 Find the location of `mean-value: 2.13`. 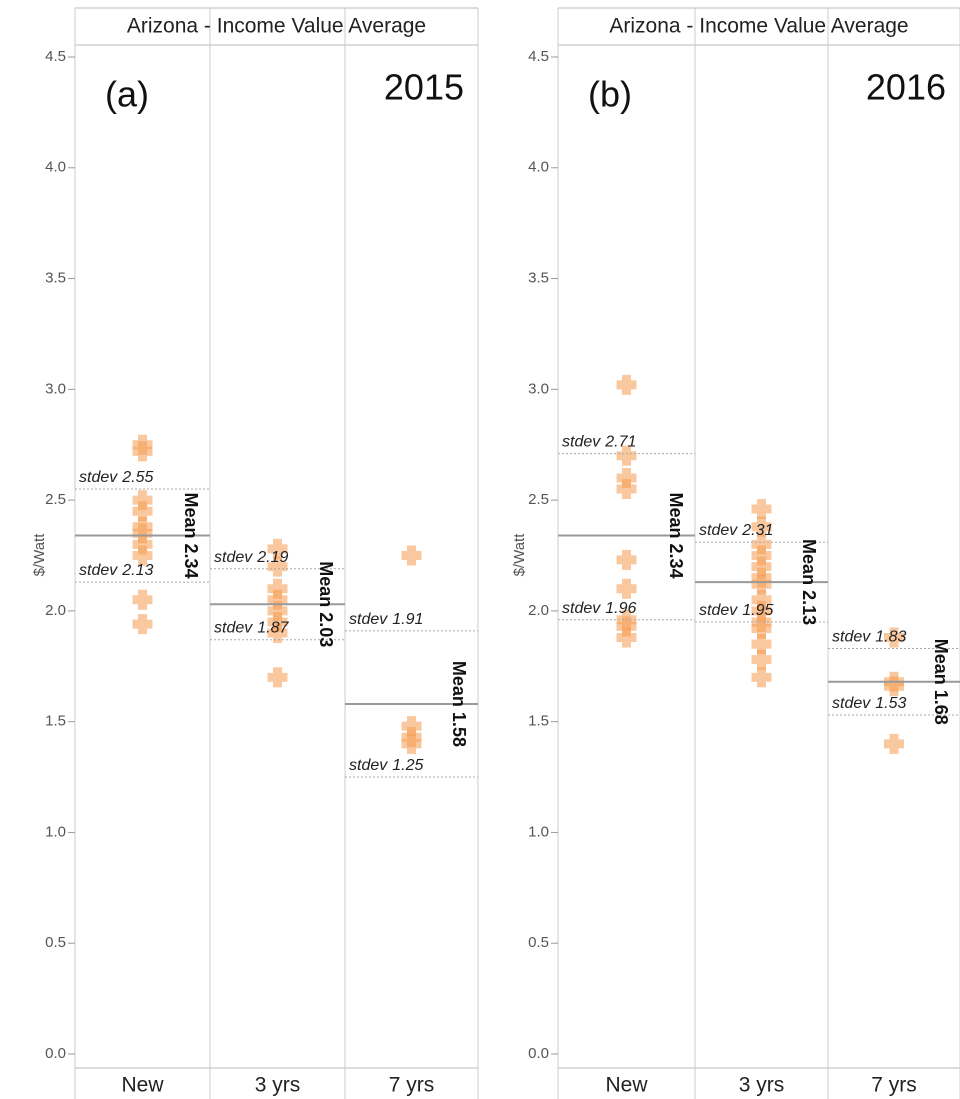

mean-value: 2.13 is located at coordinates (809, 607).